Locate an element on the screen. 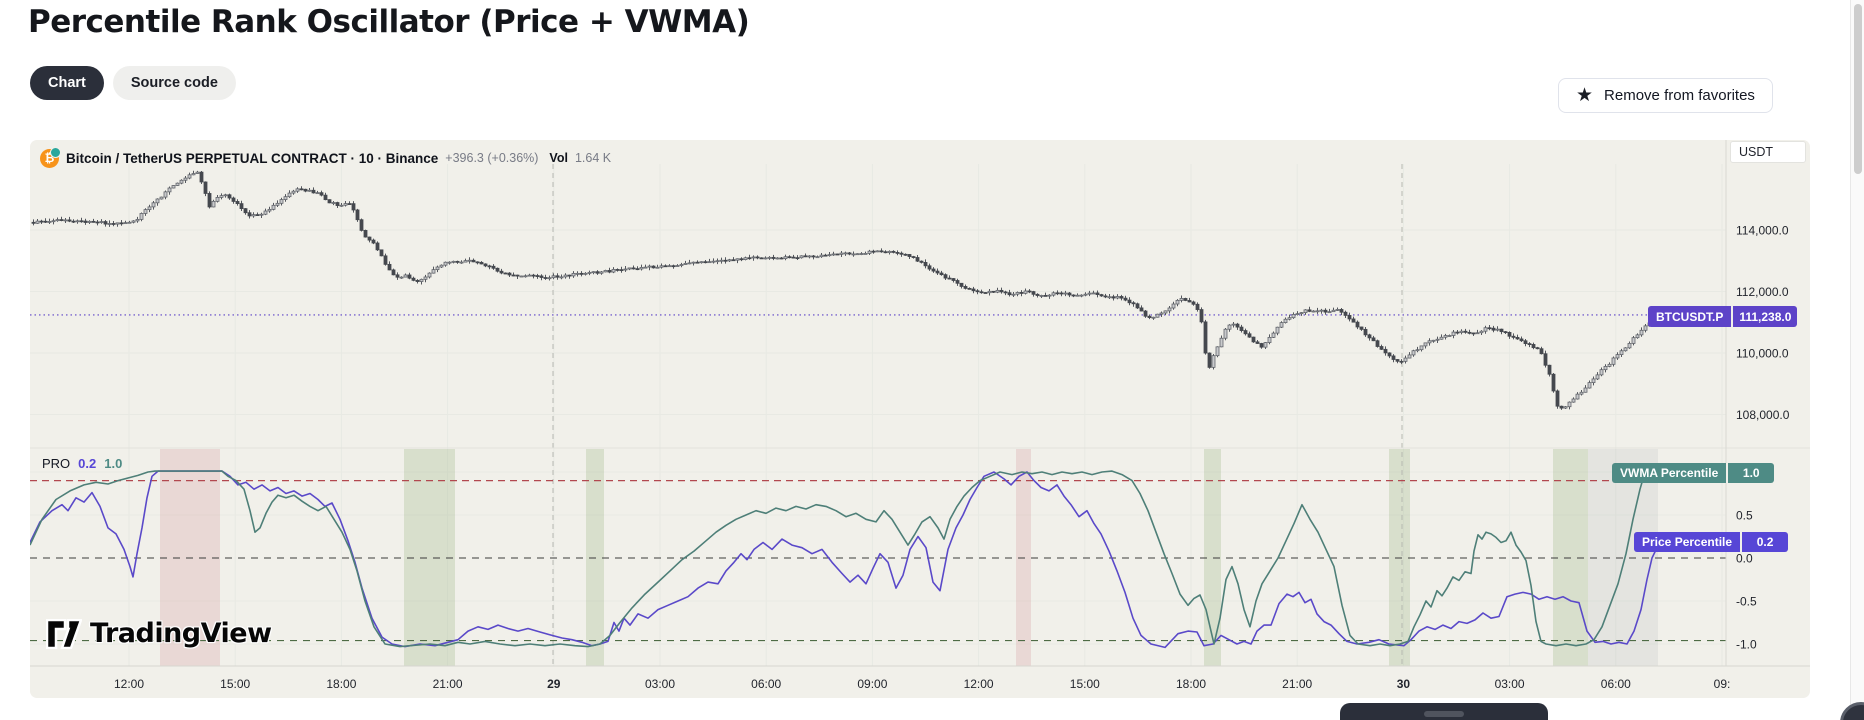  tradingview-watermark-text: TradingView is located at coordinates (181, 633).